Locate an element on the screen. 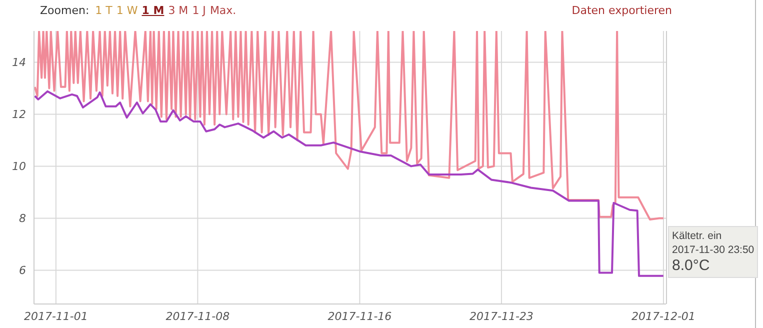 Image resolution: width=763 pixels, height=328 pixels. text: 1 M is located at coordinates (153, 10).